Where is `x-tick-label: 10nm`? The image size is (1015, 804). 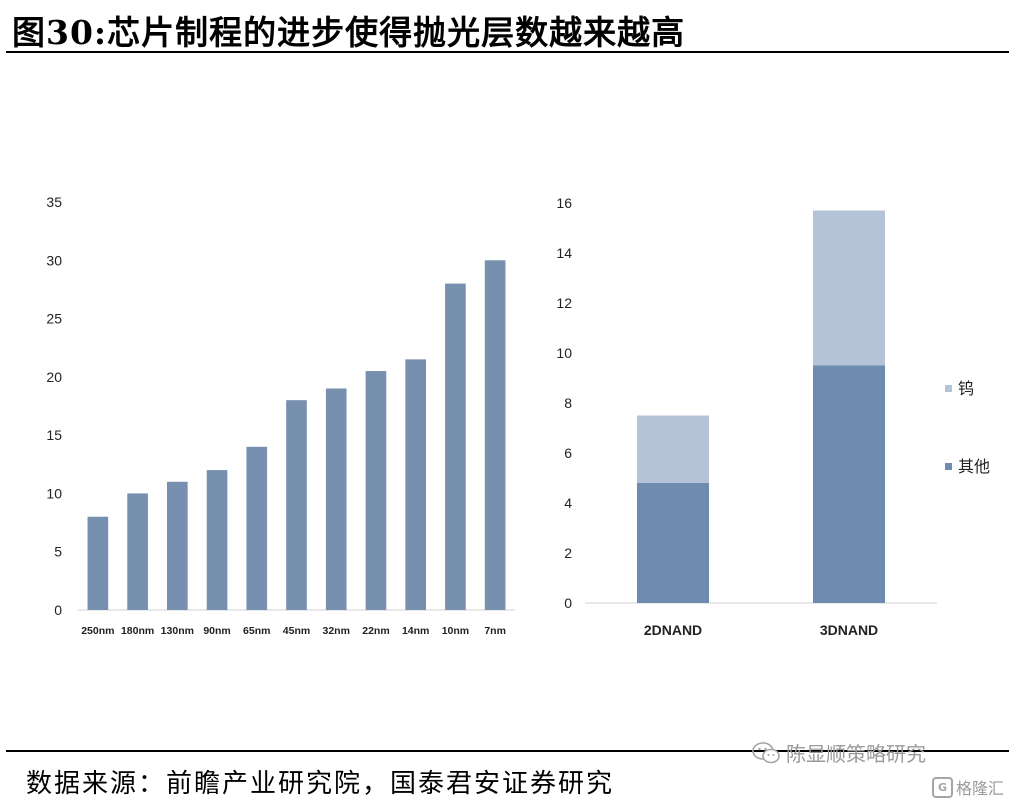
x-tick-label: 10nm is located at coordinates (455, 631).